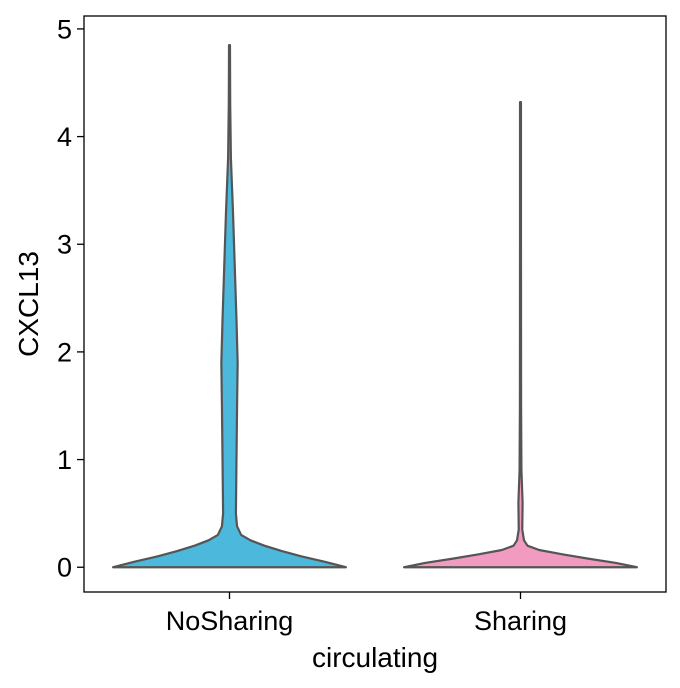 The image size is (680, 688). Describe the element at coordinates (64, 29) in the screenshot. I see `y-tick-label: 5` at that location.